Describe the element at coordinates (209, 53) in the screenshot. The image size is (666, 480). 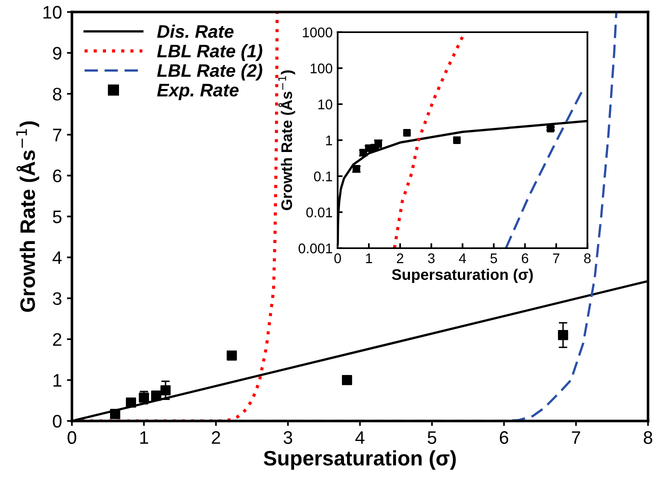
I see `legend-label: LBL Rate (1)` at that location.